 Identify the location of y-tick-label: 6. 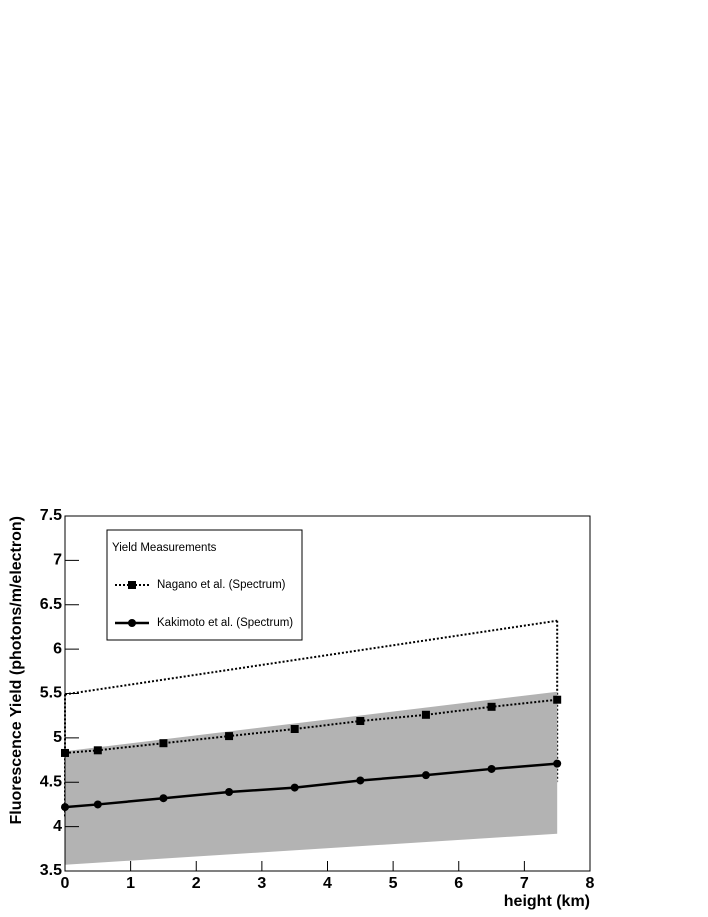
(57, 648).